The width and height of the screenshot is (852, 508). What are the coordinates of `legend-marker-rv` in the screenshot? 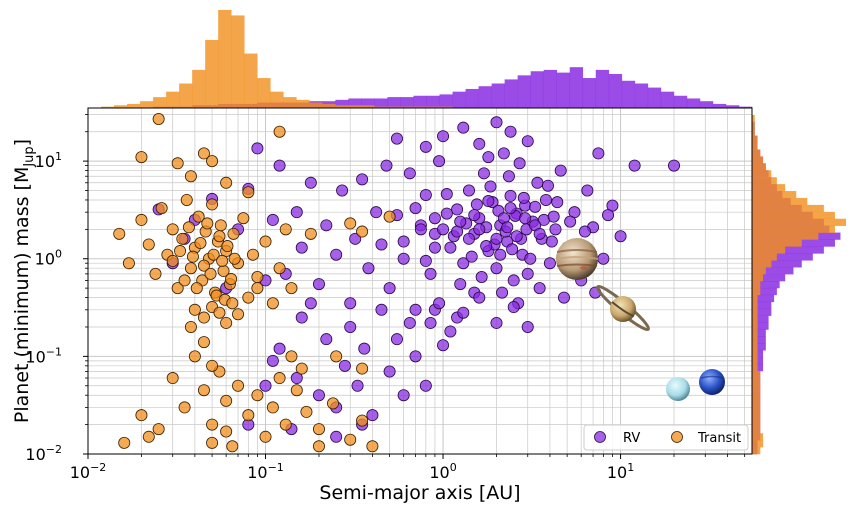 It's located at (600, 437).